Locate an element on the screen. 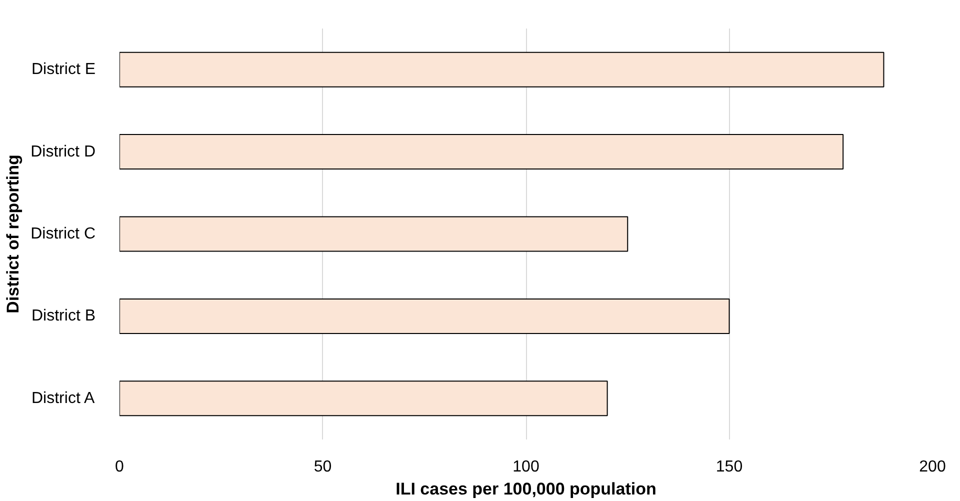 The image size is (960, 501). x-tick-label: 150 is located at coordinates (729, 467).